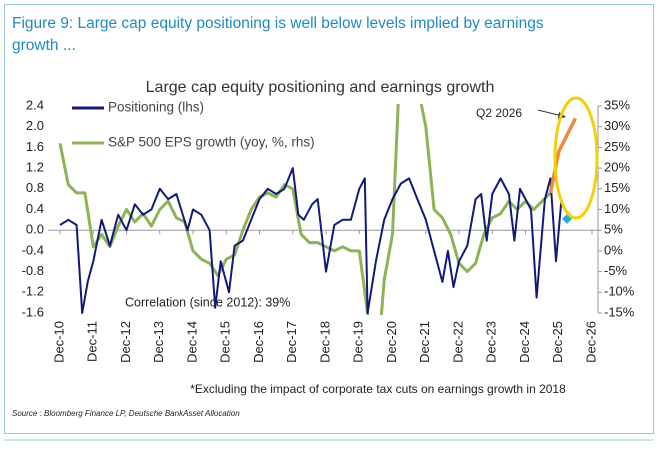 Image resolution: width=659 pixels, height=460 pixels. Describe the element at coordinates (617, 146) in the screenshot. I see `y2-tick-label: 25%` at that location.